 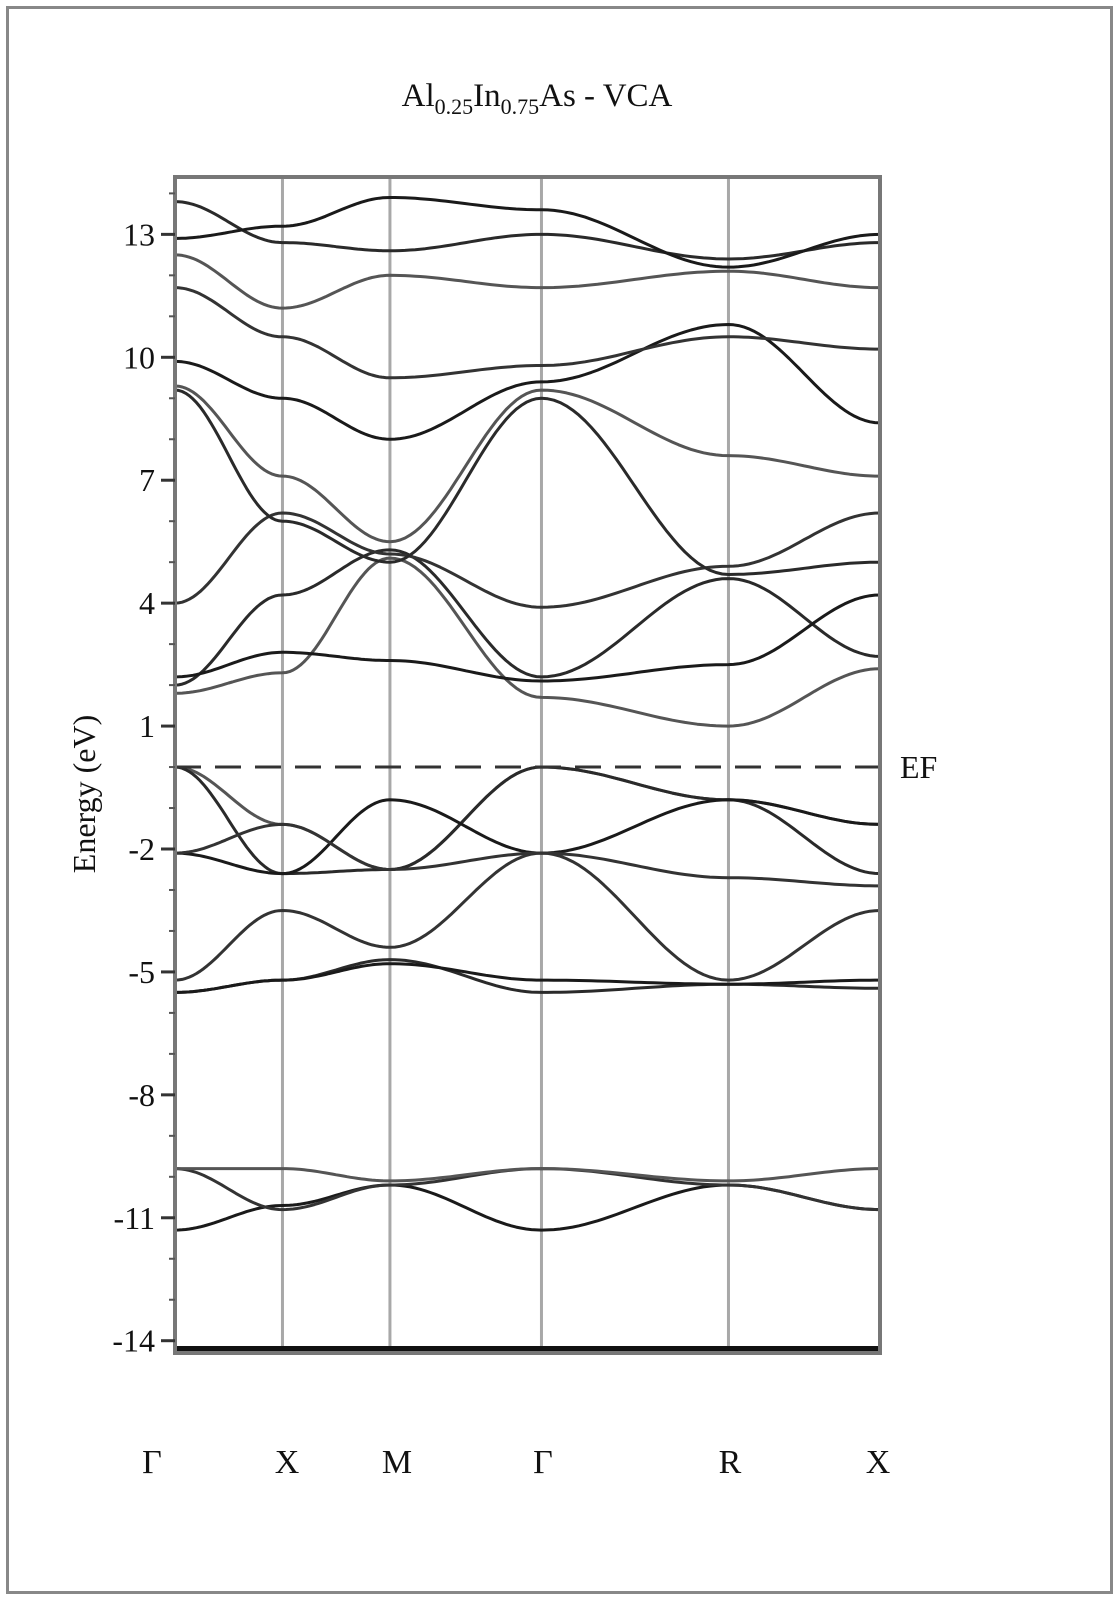 I want to click on title-text-part: Al, so click(x=418, y=96).